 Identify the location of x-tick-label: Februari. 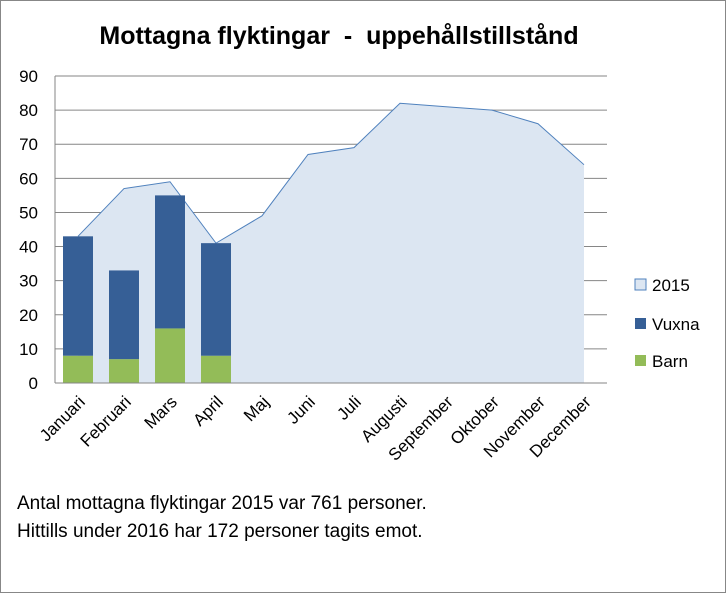
(106, 421).